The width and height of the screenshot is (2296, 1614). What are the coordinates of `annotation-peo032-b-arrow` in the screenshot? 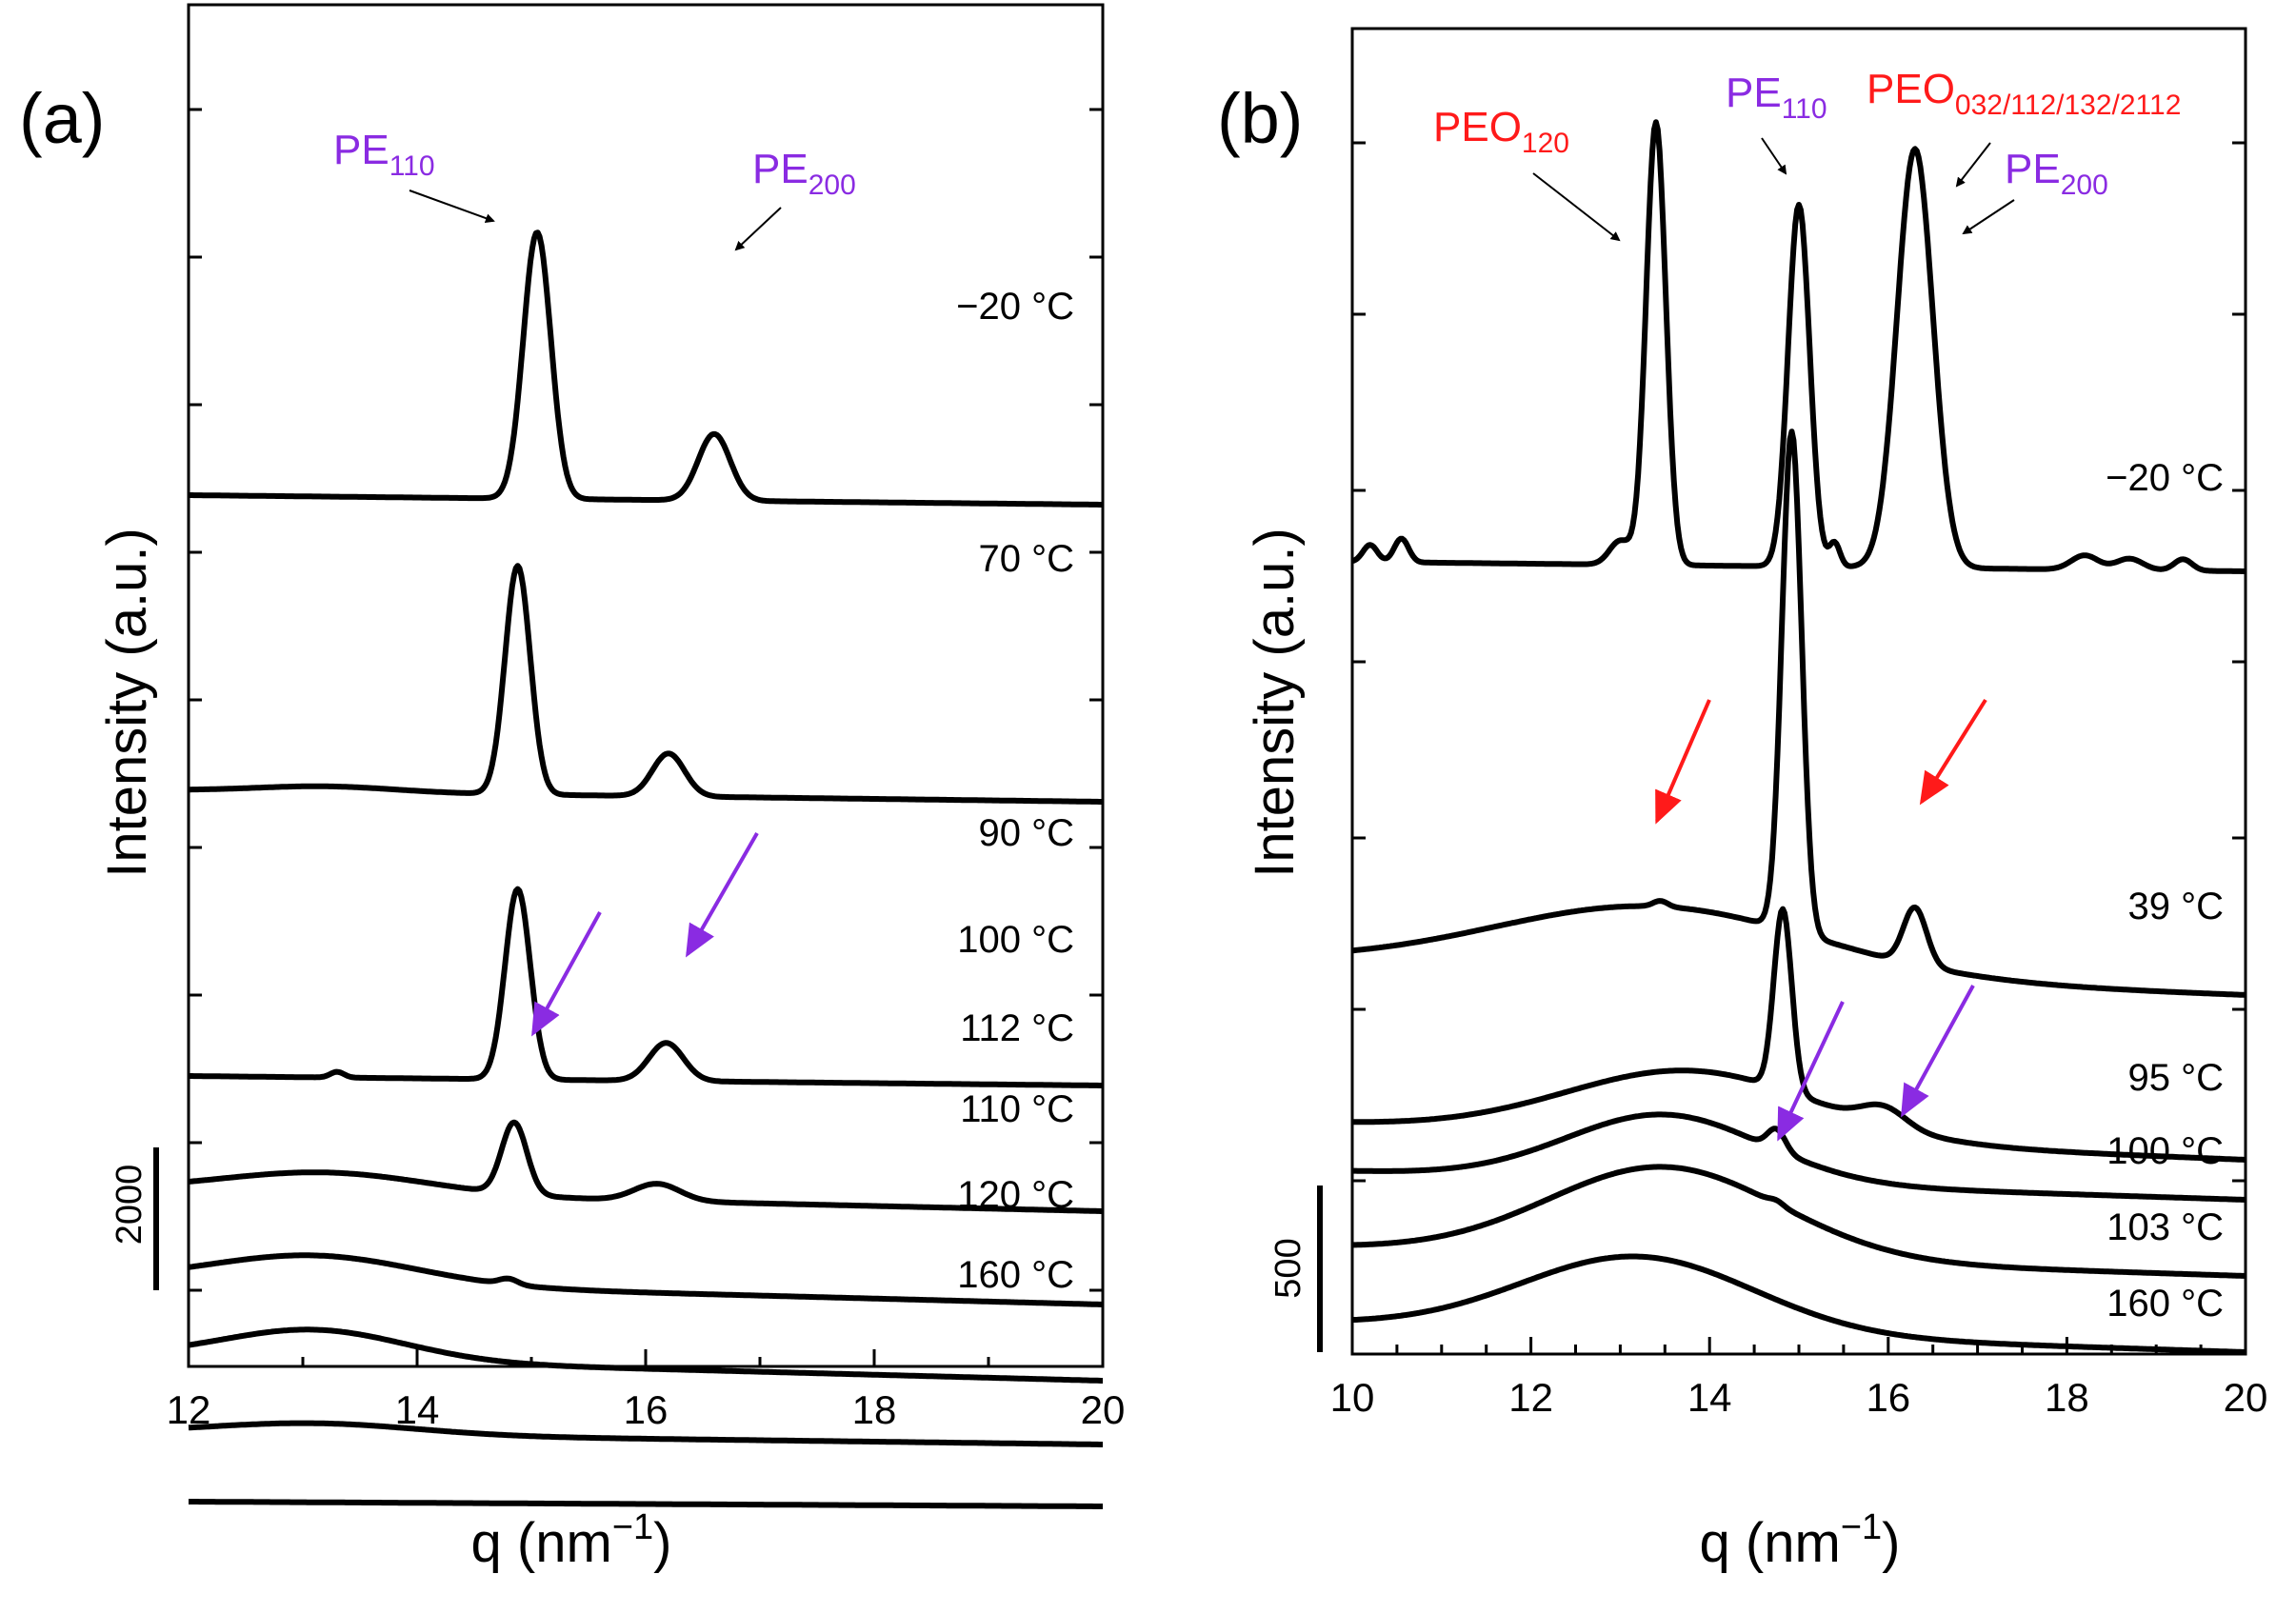 It's located at (1973, 165).